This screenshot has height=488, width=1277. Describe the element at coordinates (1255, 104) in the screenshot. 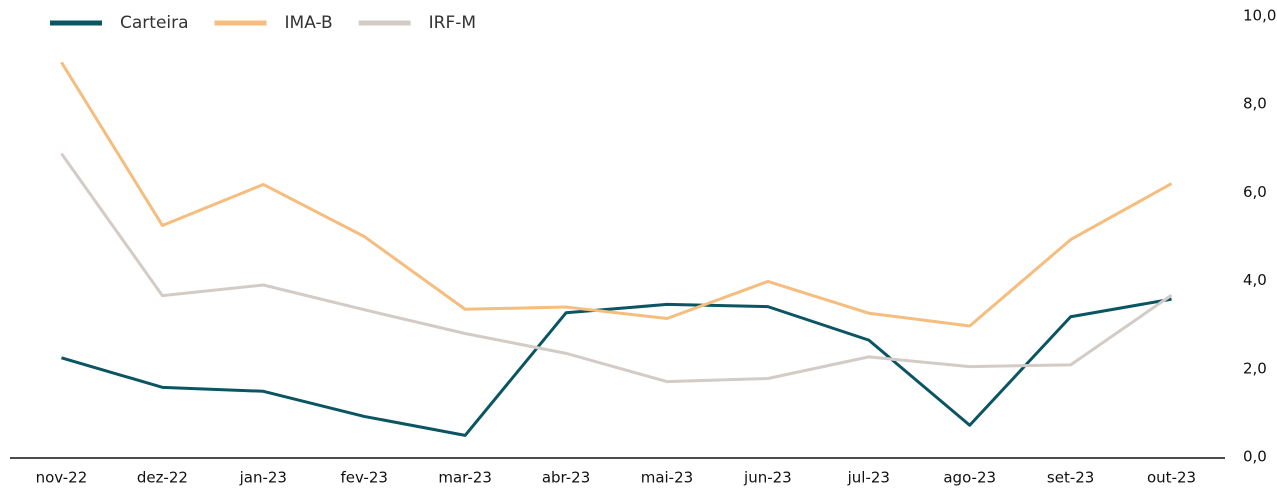

I see `y-tick-label: 8,0` at that location.